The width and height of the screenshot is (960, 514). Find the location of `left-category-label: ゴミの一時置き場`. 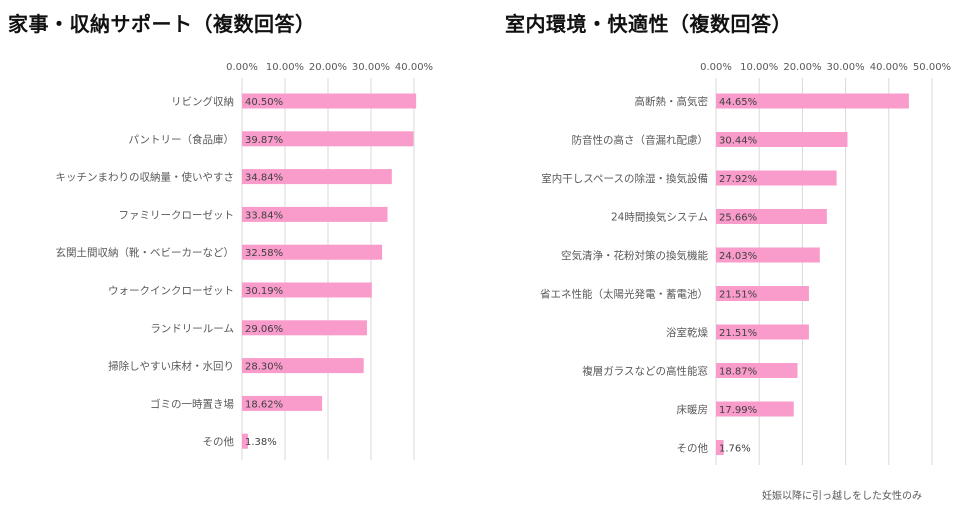

left-category-label: ゴミの一時置き場 is located at coordinates (192, 403).